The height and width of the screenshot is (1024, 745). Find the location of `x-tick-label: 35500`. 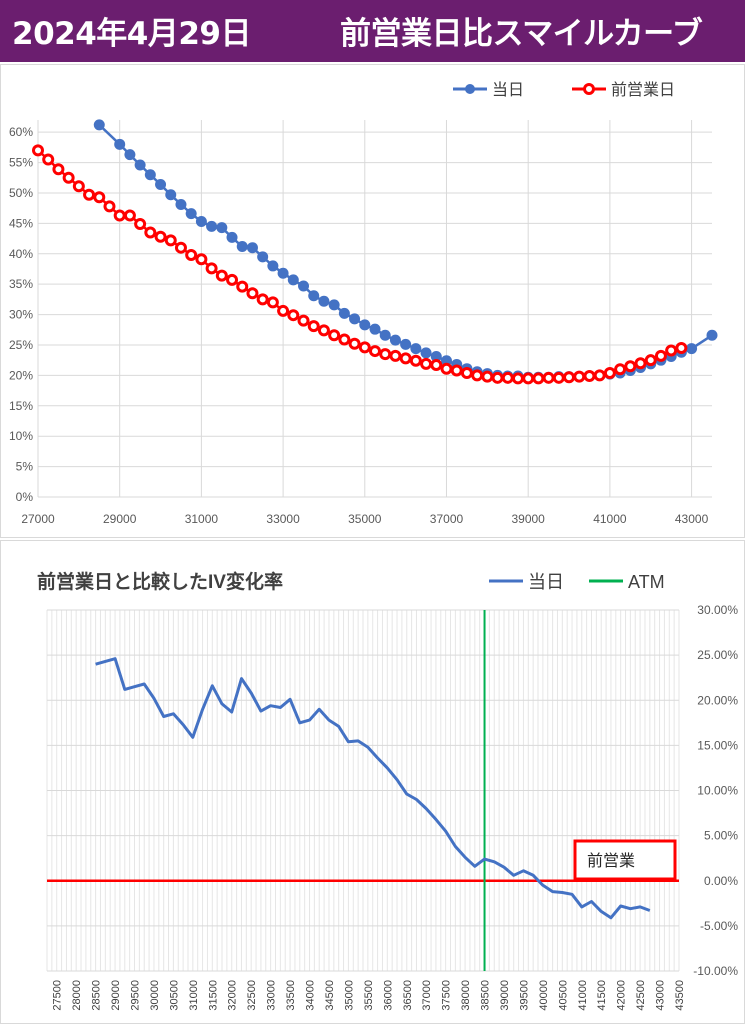

x-tick-label: 35500 is located at coordinates (369, 995).